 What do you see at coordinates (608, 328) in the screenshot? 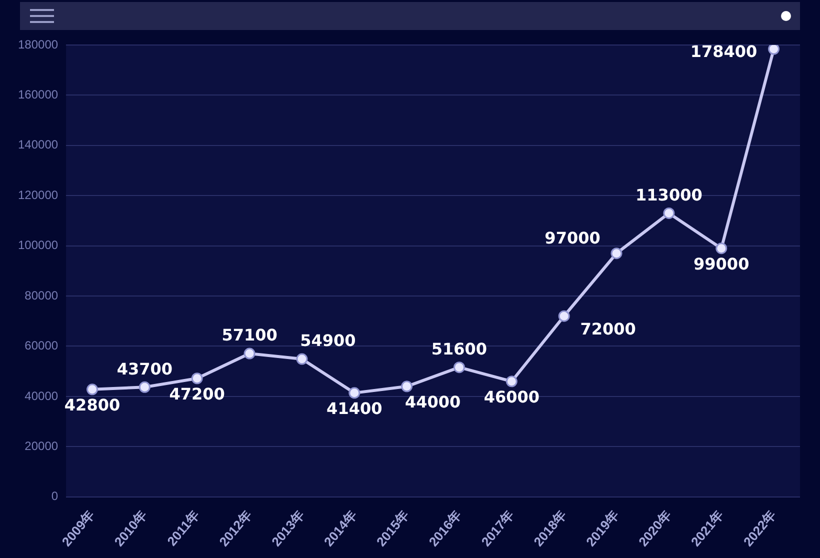
I see `data-label: 72000` at bounding box center [608, 328].